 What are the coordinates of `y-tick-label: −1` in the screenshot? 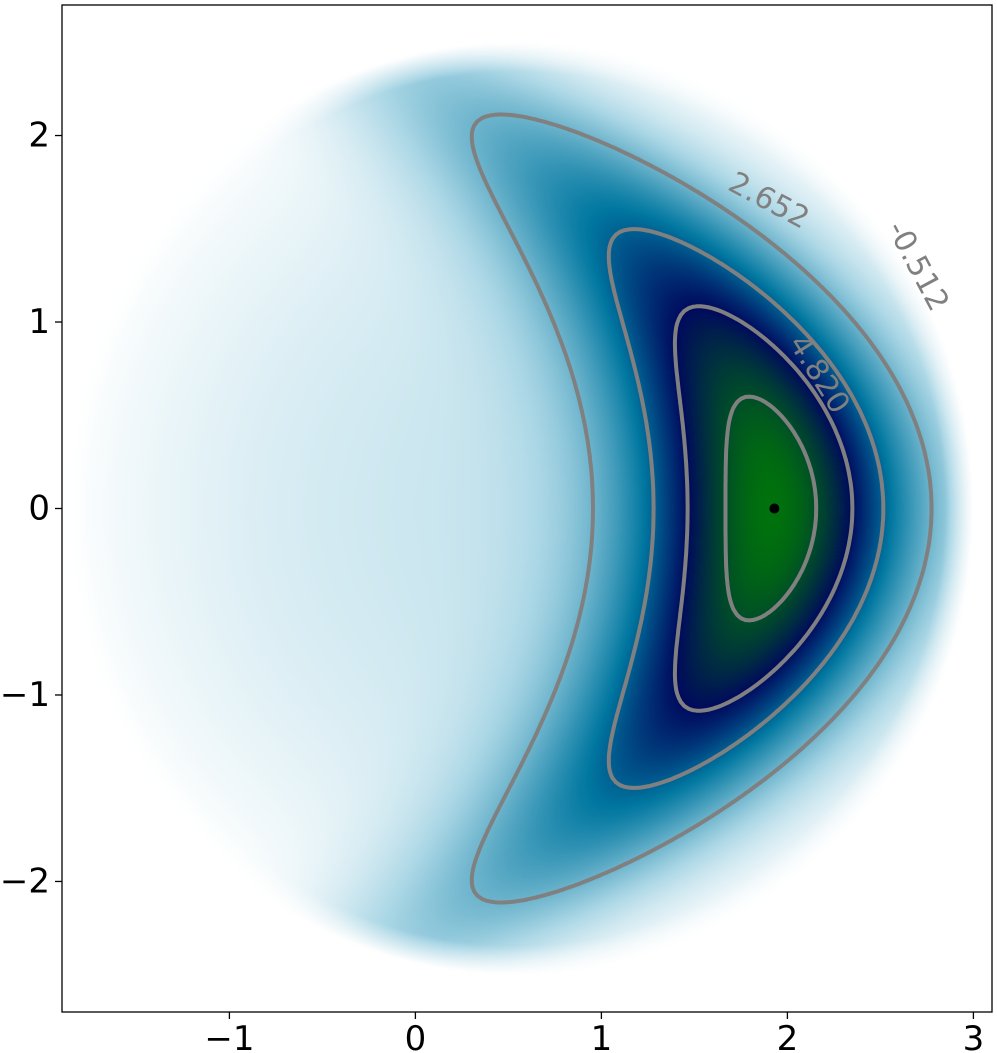 It's located at (25, 695).